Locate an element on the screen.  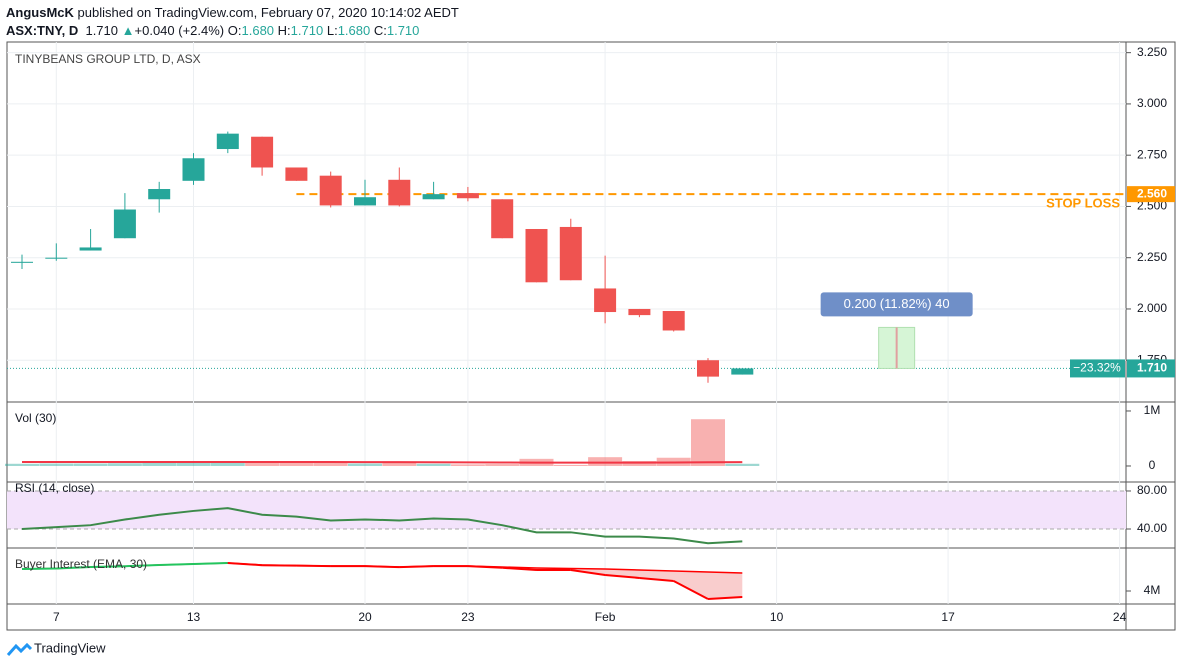
arrow: ▲ is located at coordinates (128, 30).